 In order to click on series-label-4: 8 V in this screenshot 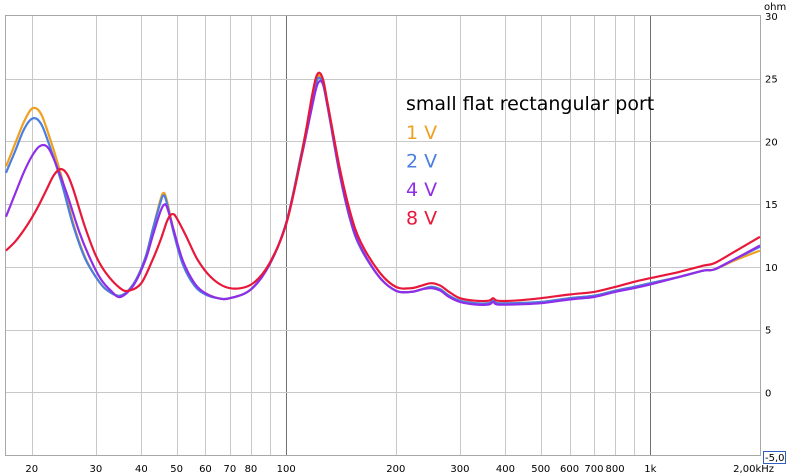, I will do `click(421, 219)`.